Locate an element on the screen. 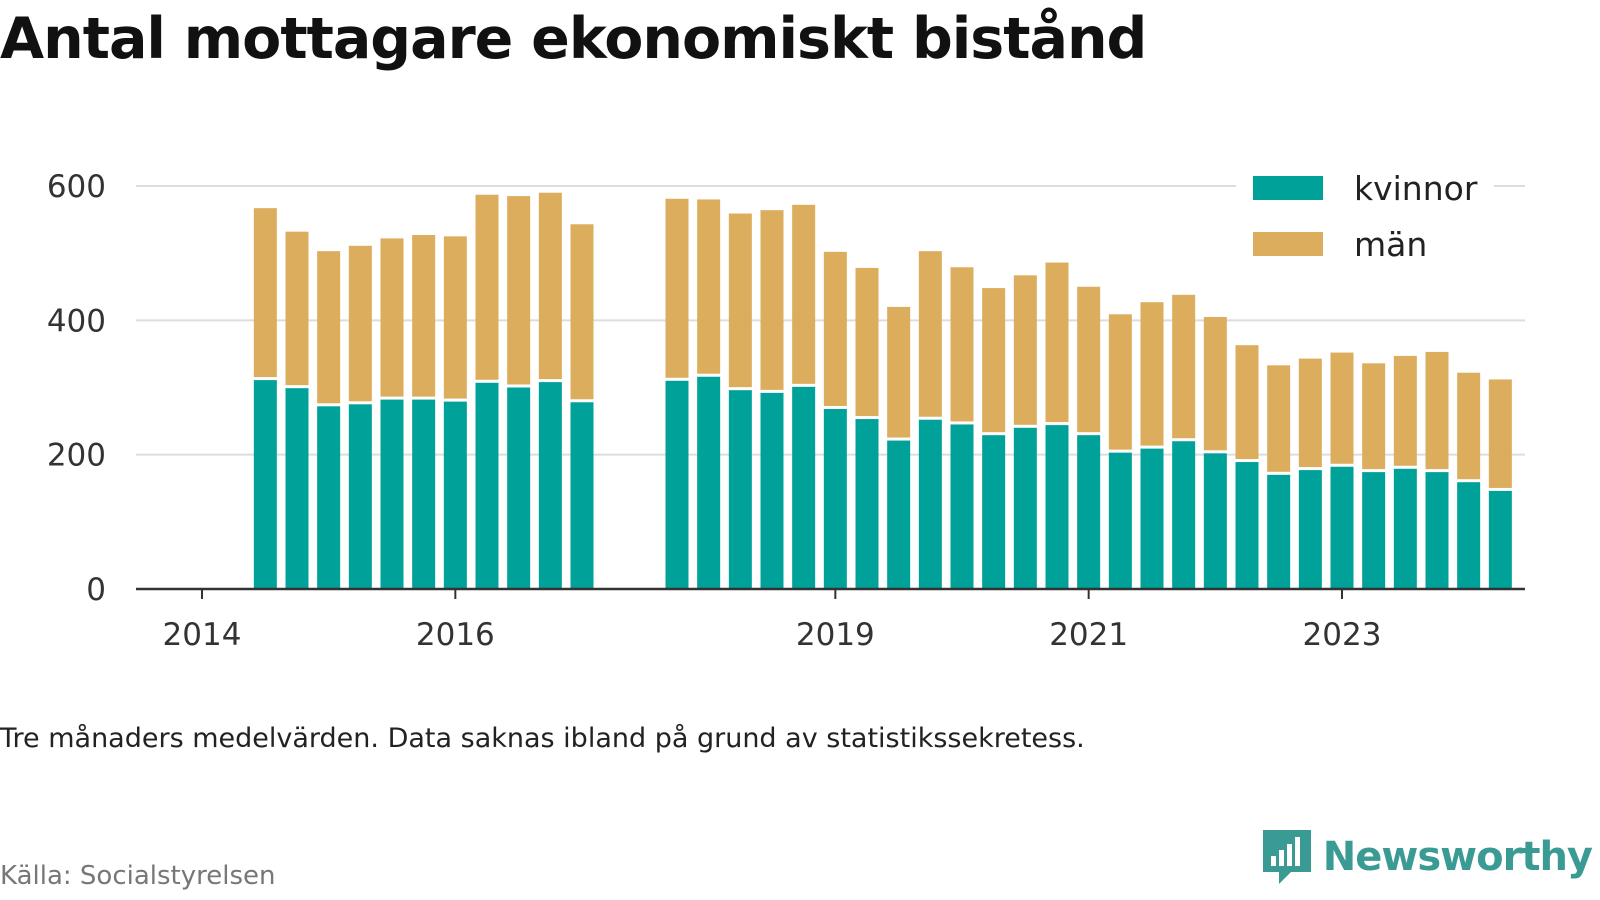  x-tick-label: 2019 is located at coordinates (835, 635).